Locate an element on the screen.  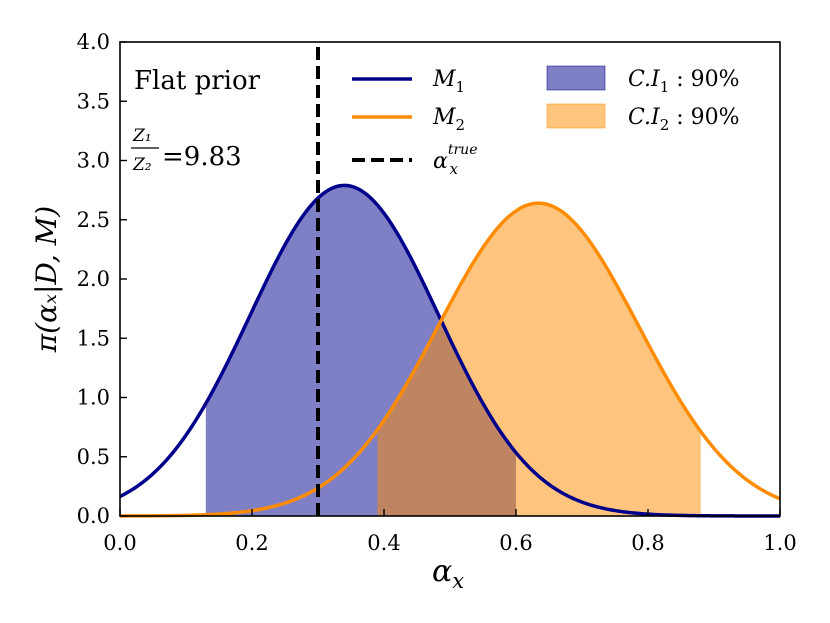
legend-m2-label: M2 is located at coordinates (448, 119).